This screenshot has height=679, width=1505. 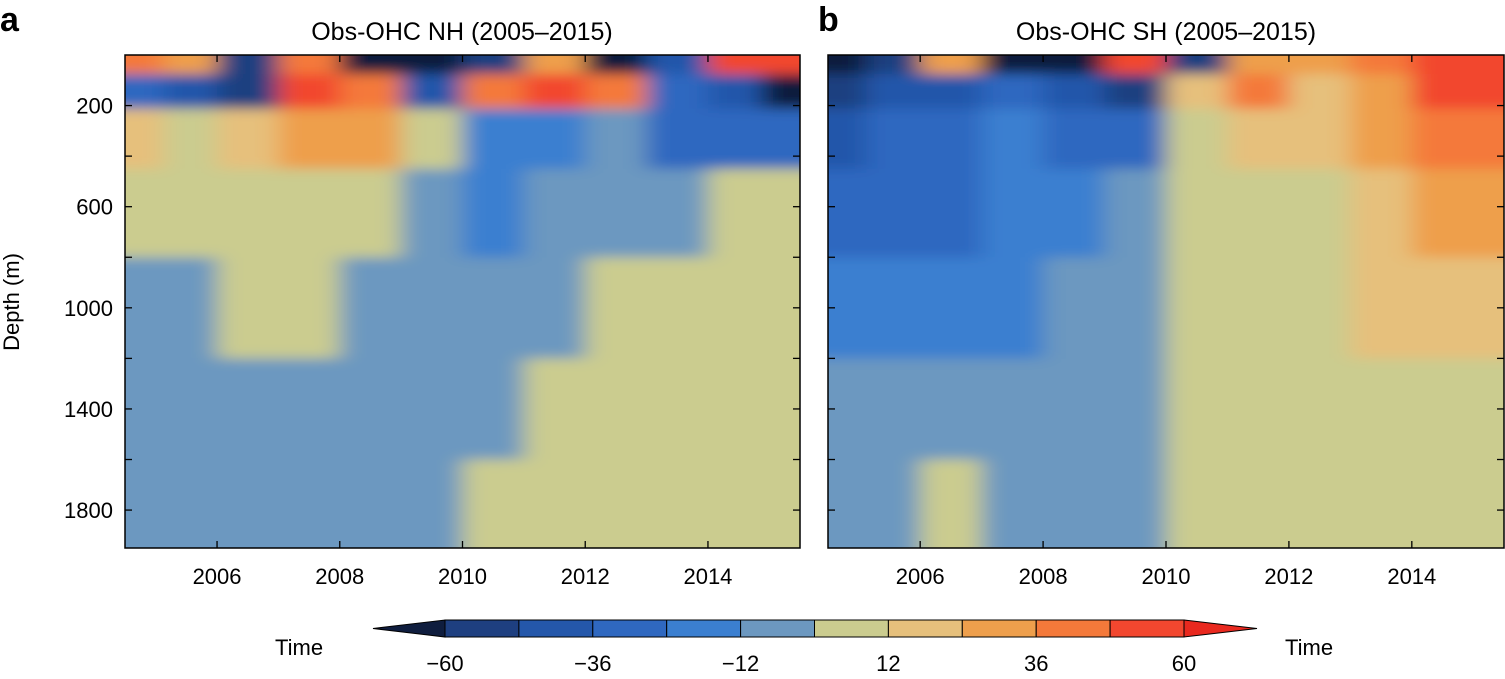 What do you see at coordinates (248, 308) in the screenshot?
I see `heatmap-cell-a-r4-c2` at bounding box center [248, 308].